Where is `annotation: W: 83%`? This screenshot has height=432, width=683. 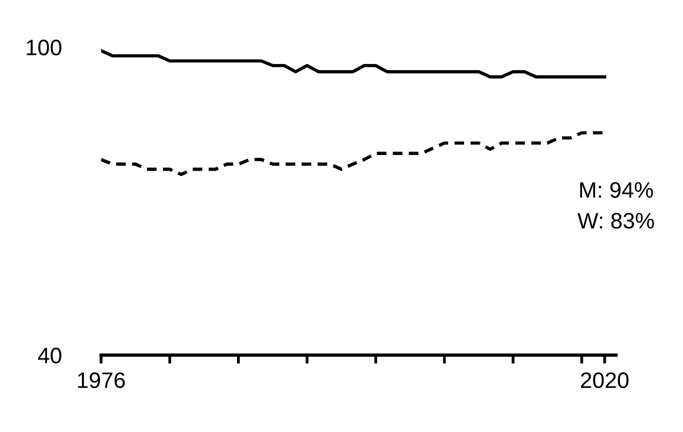 annotation: W: 83% is located at coordinates (615, 220).